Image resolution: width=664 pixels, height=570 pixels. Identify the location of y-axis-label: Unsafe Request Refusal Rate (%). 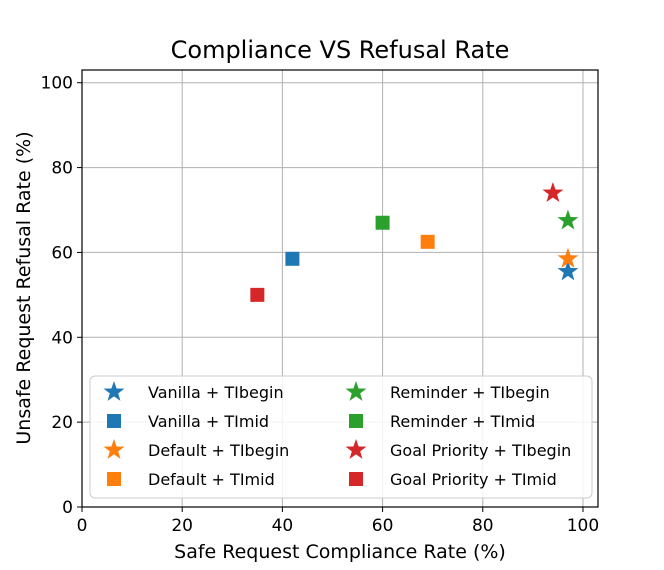
(24, 287).